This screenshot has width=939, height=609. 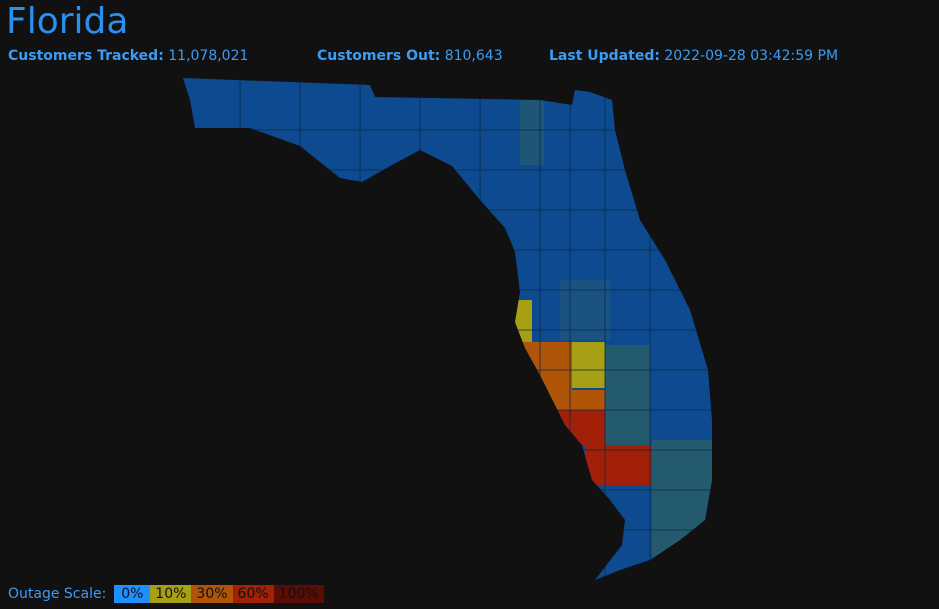 I want to click on legend: Outage Scale: 0% 10% 30% 60% 100%, so click(x=166, y=594).